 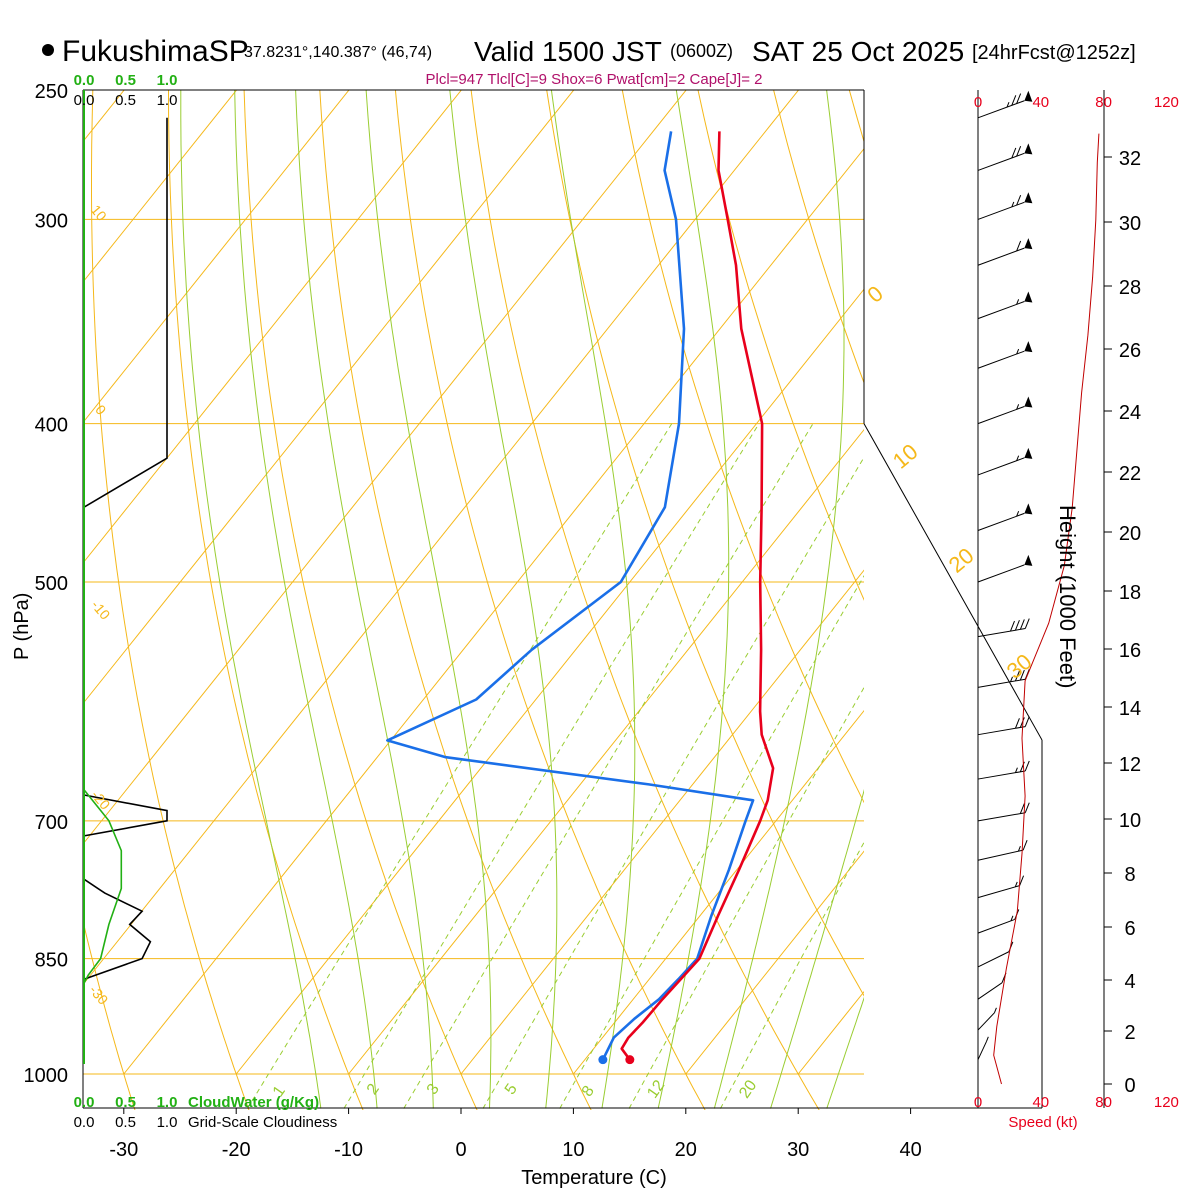 I want to click on isotherm-label: -20, so click(x=100, y=800).